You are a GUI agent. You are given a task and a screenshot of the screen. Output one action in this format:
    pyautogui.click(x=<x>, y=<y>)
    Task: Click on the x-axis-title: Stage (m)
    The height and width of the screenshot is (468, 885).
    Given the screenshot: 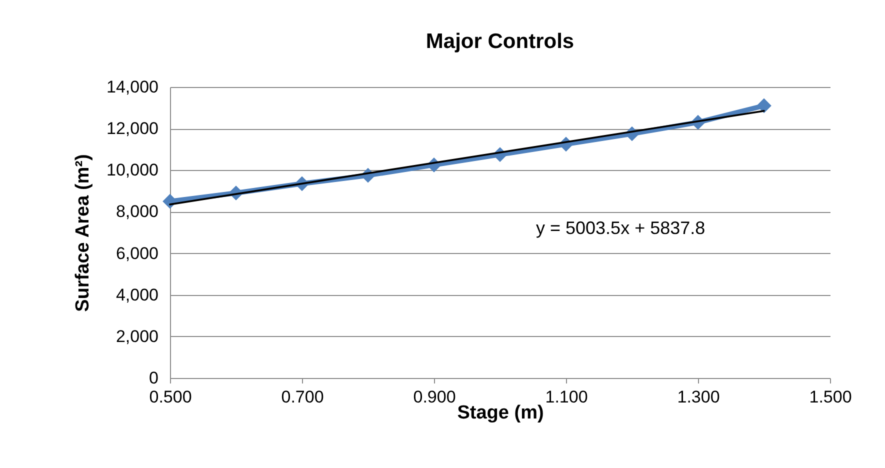 What is the action you would take?
    pyautogui.click(x=500, y=413)
    